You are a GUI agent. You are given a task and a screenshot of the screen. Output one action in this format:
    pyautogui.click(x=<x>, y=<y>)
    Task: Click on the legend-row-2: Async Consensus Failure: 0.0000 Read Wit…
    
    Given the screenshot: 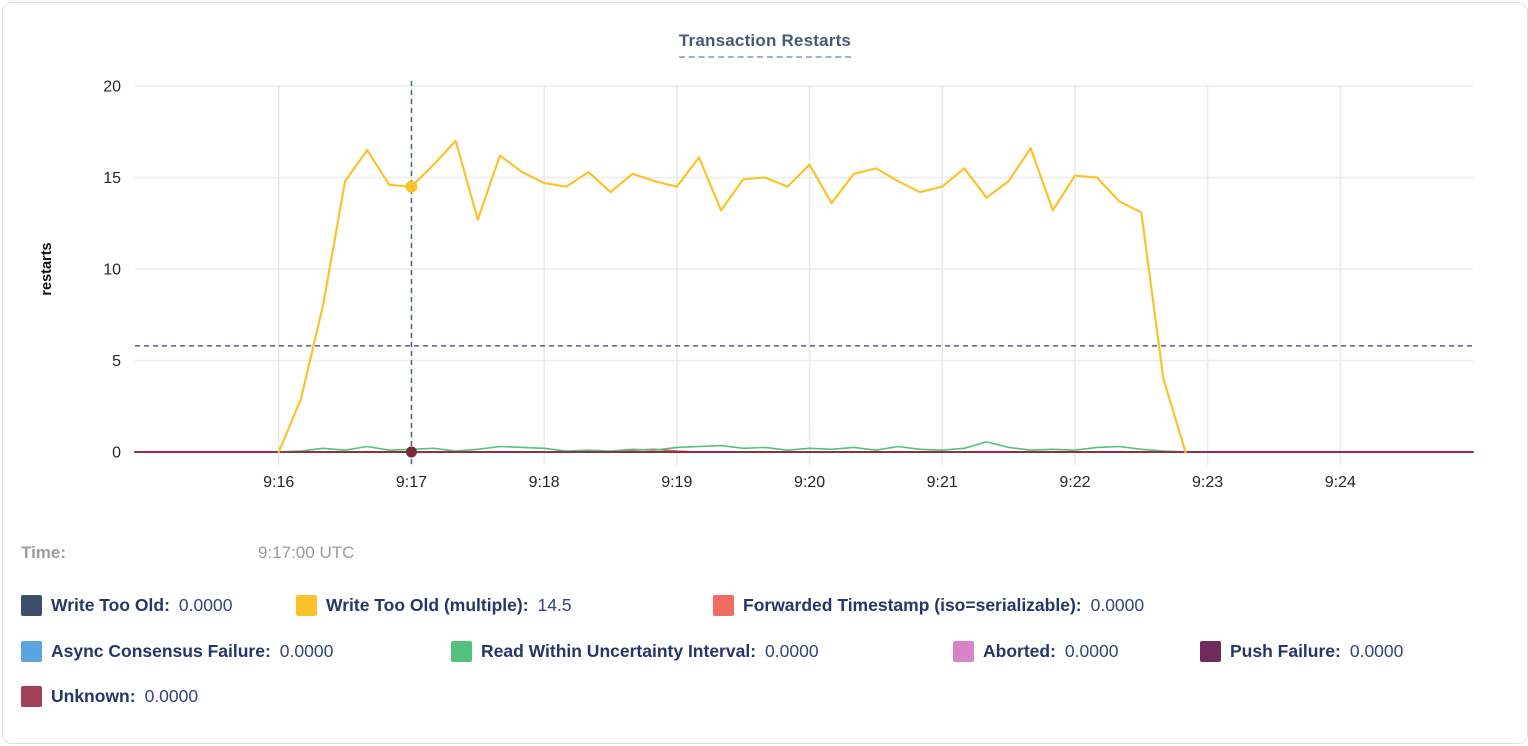 What is the action you would take?
    pyautogui.click(x=765, y=652)
    